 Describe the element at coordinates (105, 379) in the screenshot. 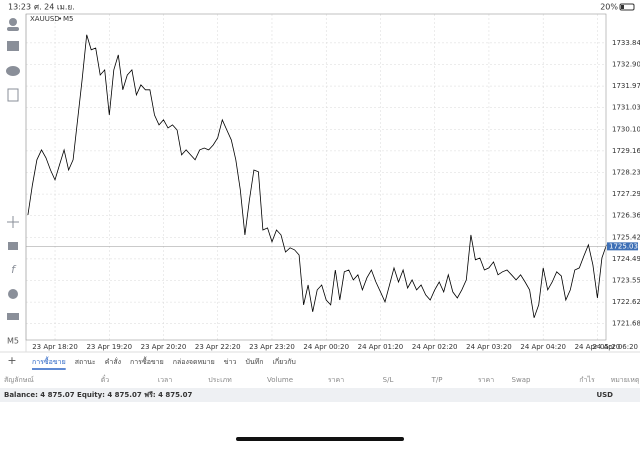

I see `column-header: ตั๋ว` at that location.